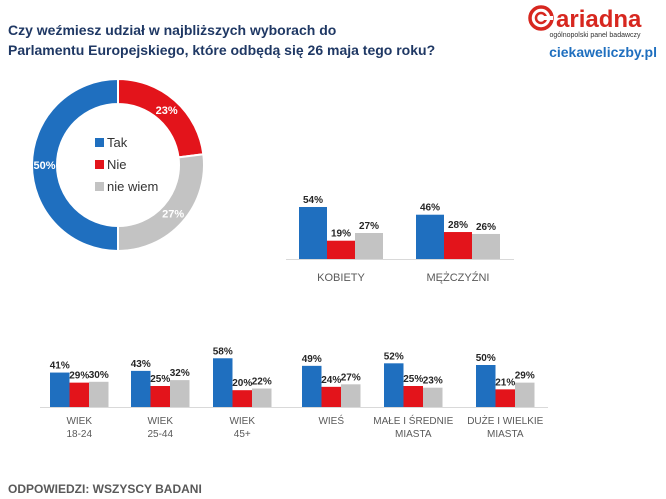  What do you see at coordinates (351, 395) in the screenshot?
I see `bar-wies-nie-wiem` at bounding box center [351, 395].